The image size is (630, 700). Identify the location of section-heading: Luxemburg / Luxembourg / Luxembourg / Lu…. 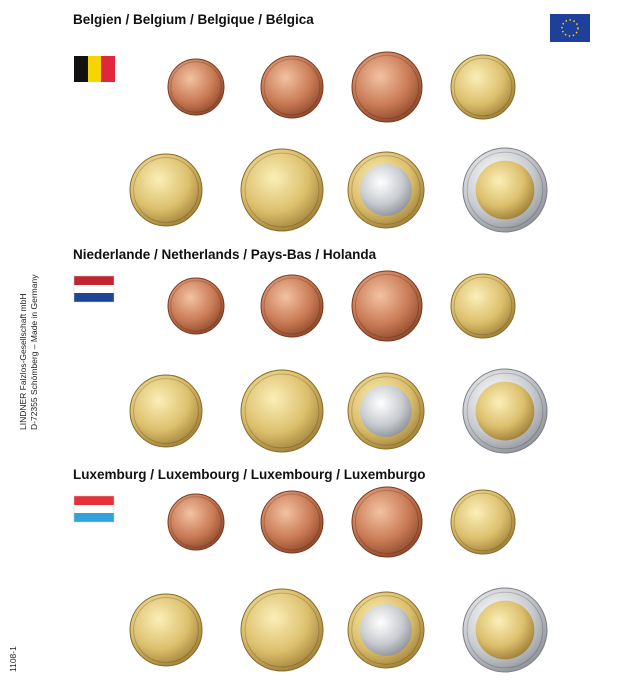
(249, 474).